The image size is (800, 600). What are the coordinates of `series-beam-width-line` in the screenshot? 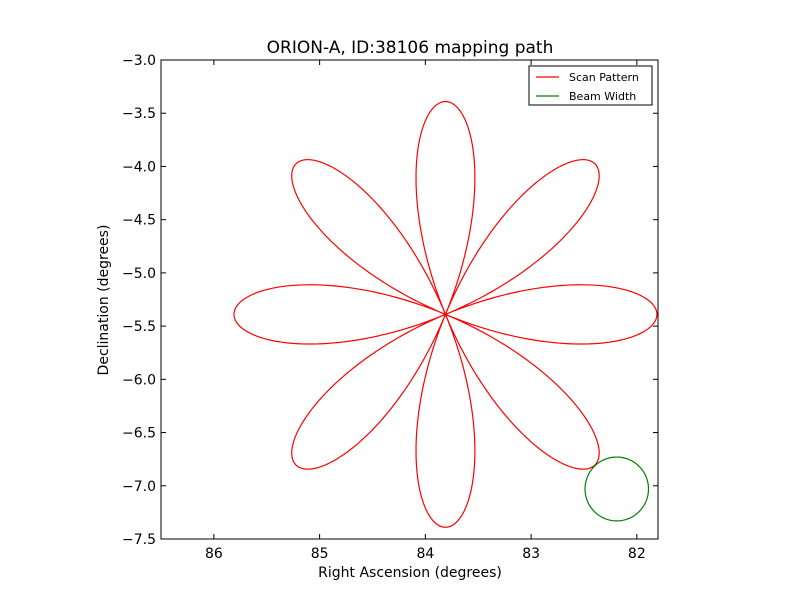 It's located at (617, 489).